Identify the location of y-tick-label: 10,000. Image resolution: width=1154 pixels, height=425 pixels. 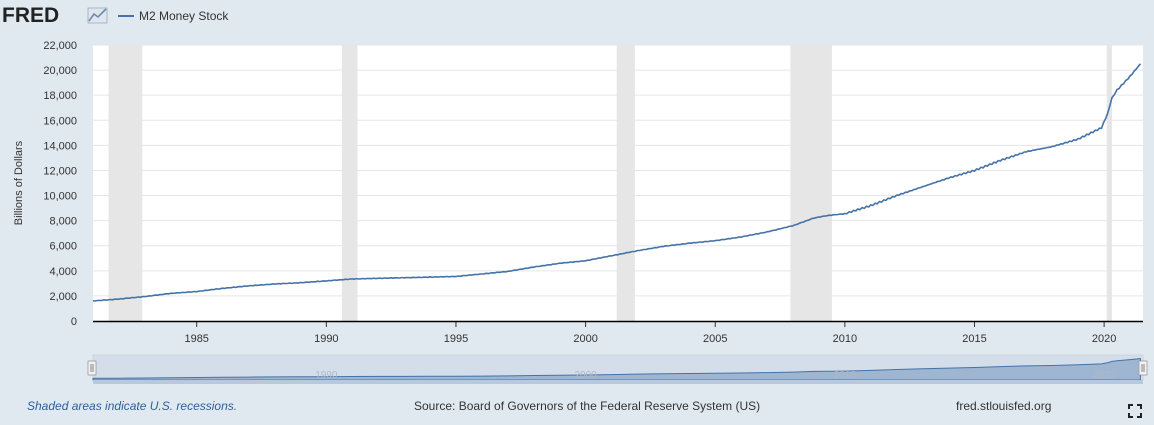
(60, 197).